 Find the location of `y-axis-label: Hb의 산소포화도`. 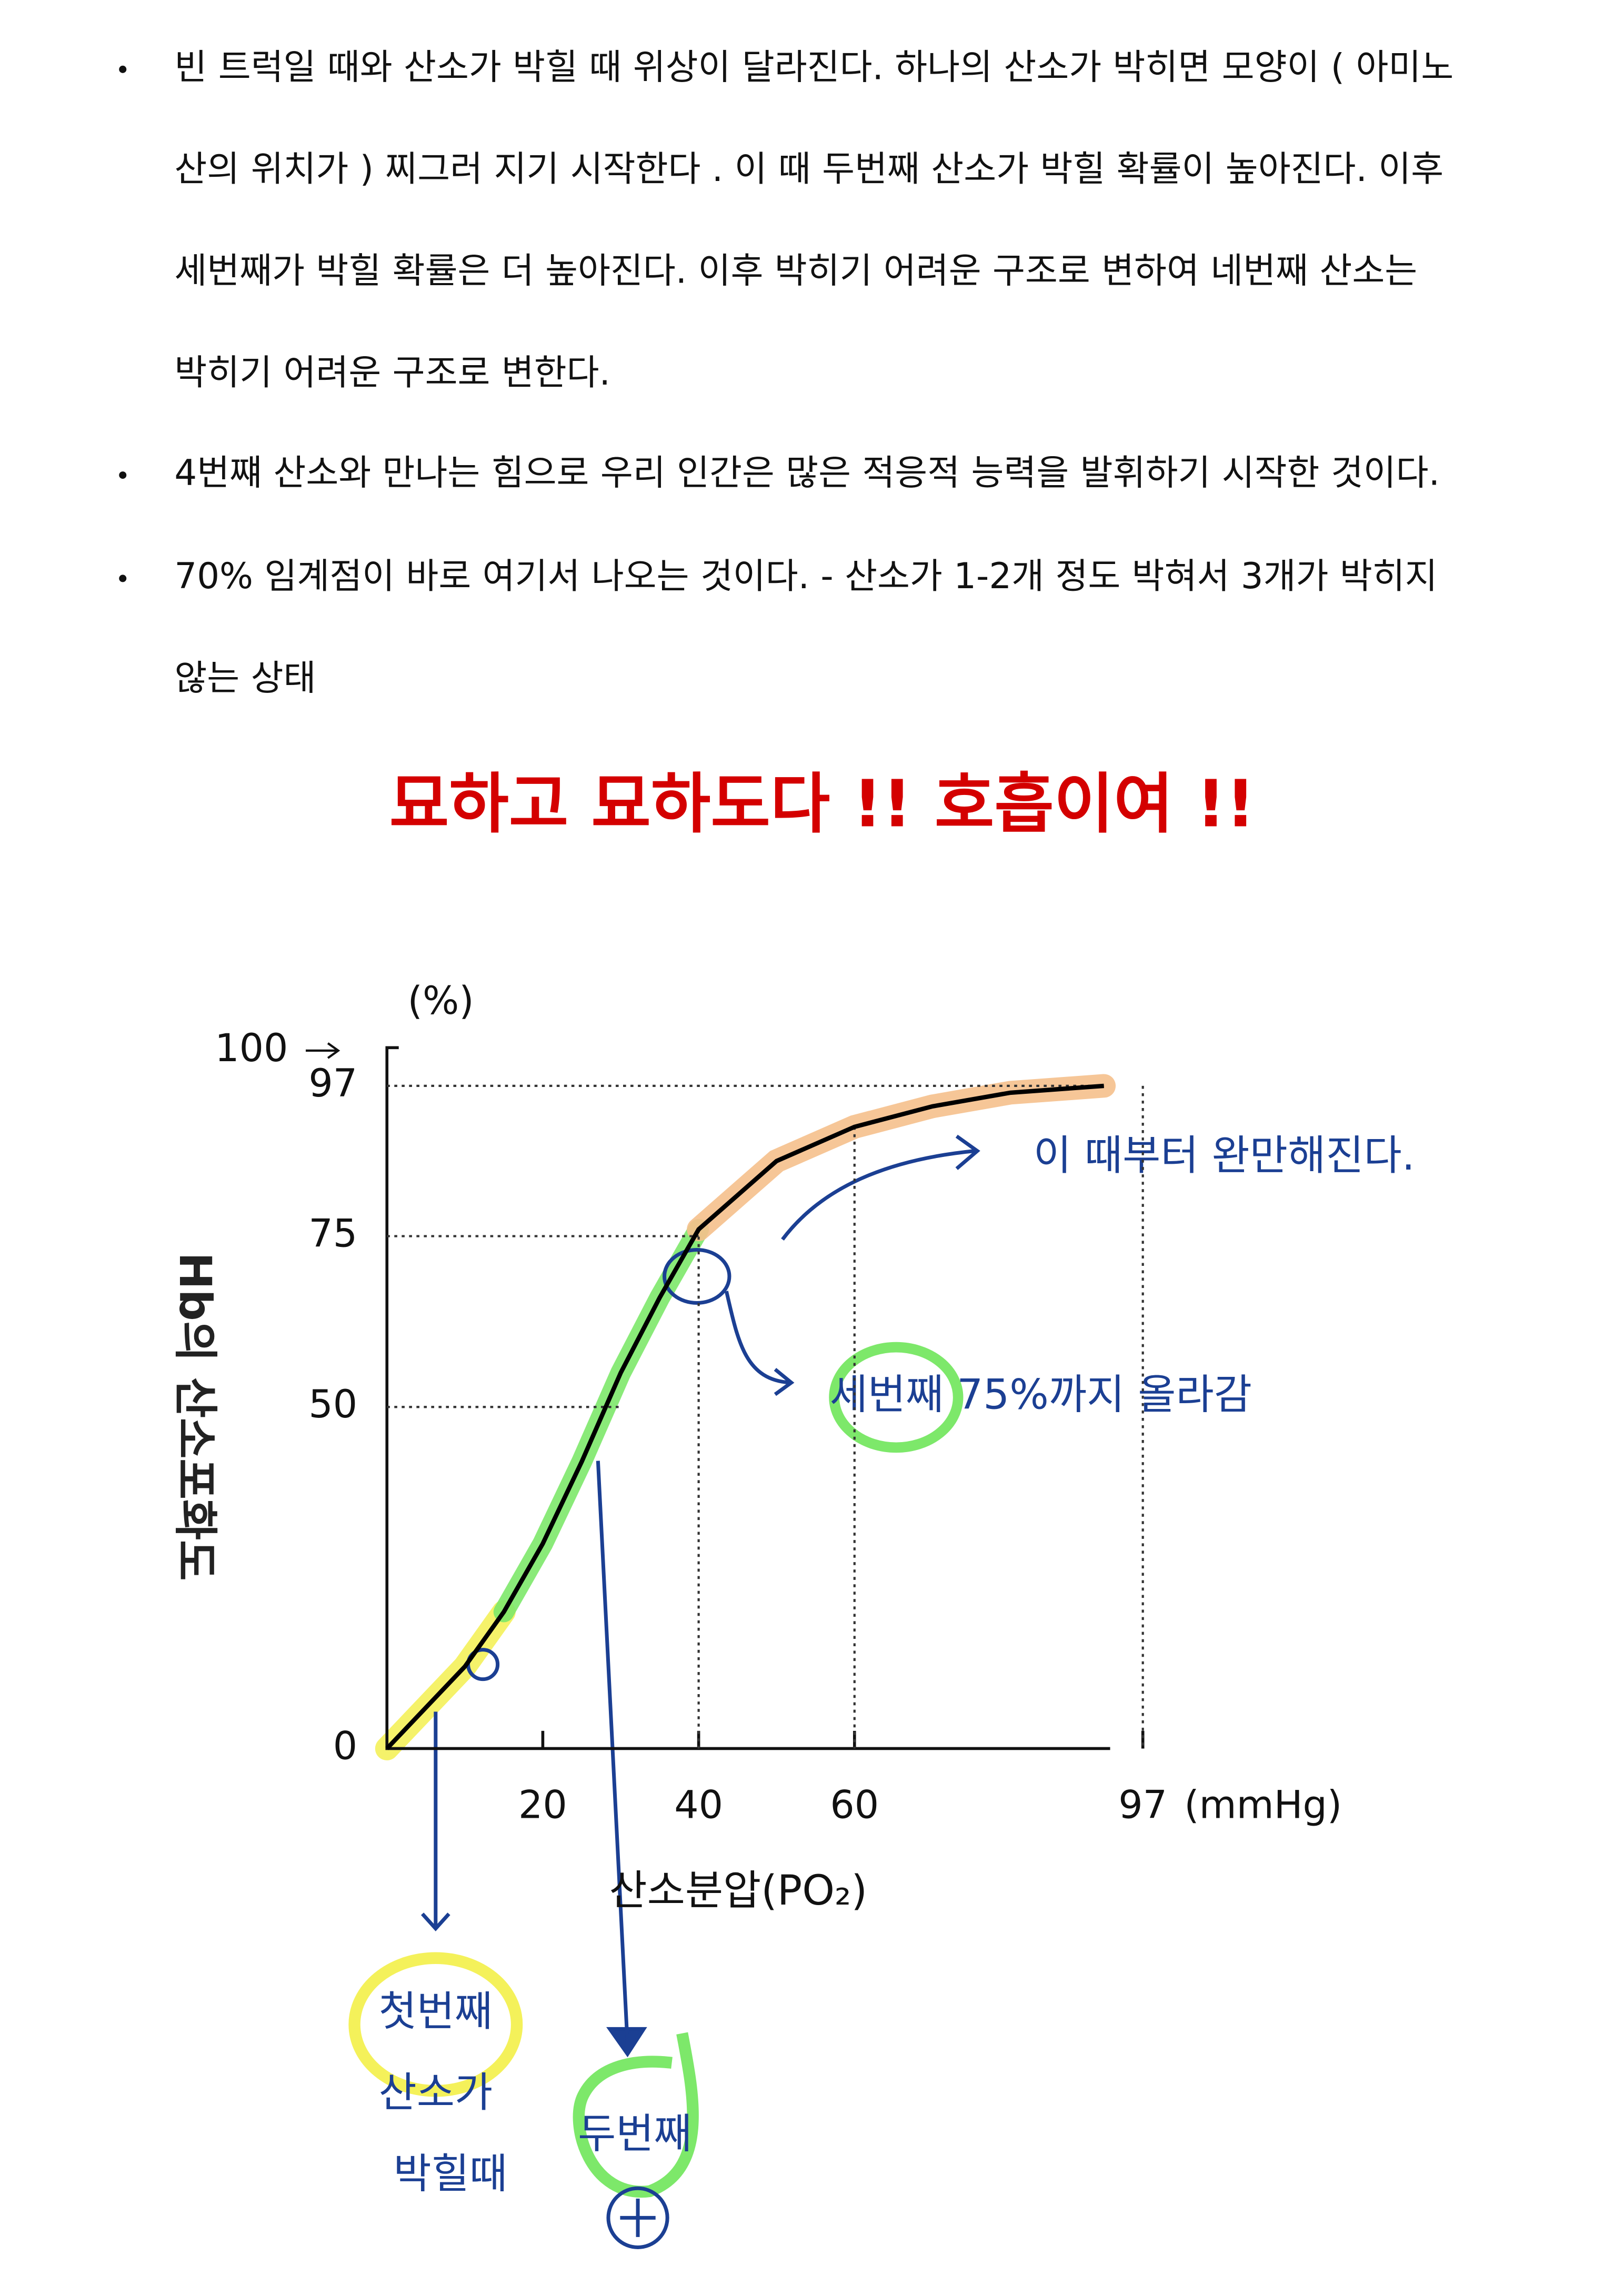

y-axis-label: Hb의 산소포화도 is located at coordinates (195, 1416).